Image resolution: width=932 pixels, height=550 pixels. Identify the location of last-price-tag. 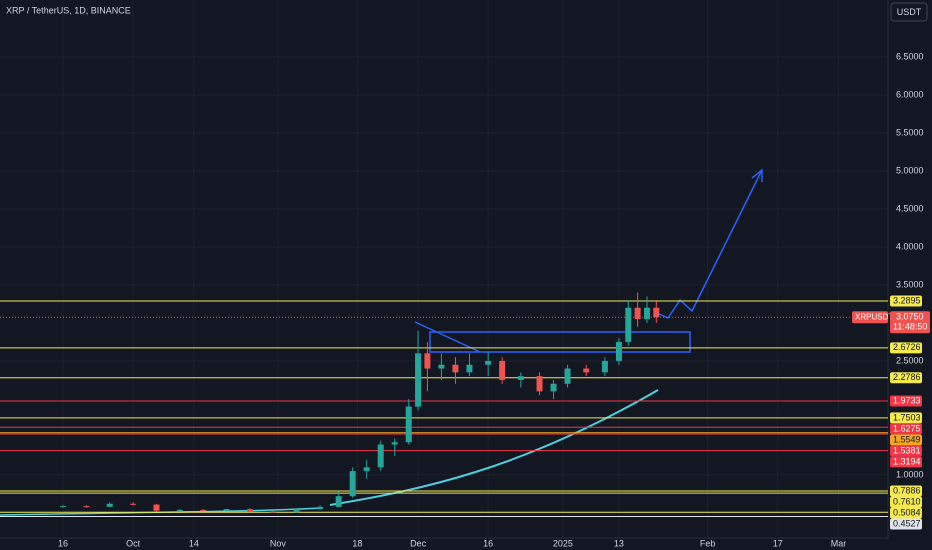
(910, 322).